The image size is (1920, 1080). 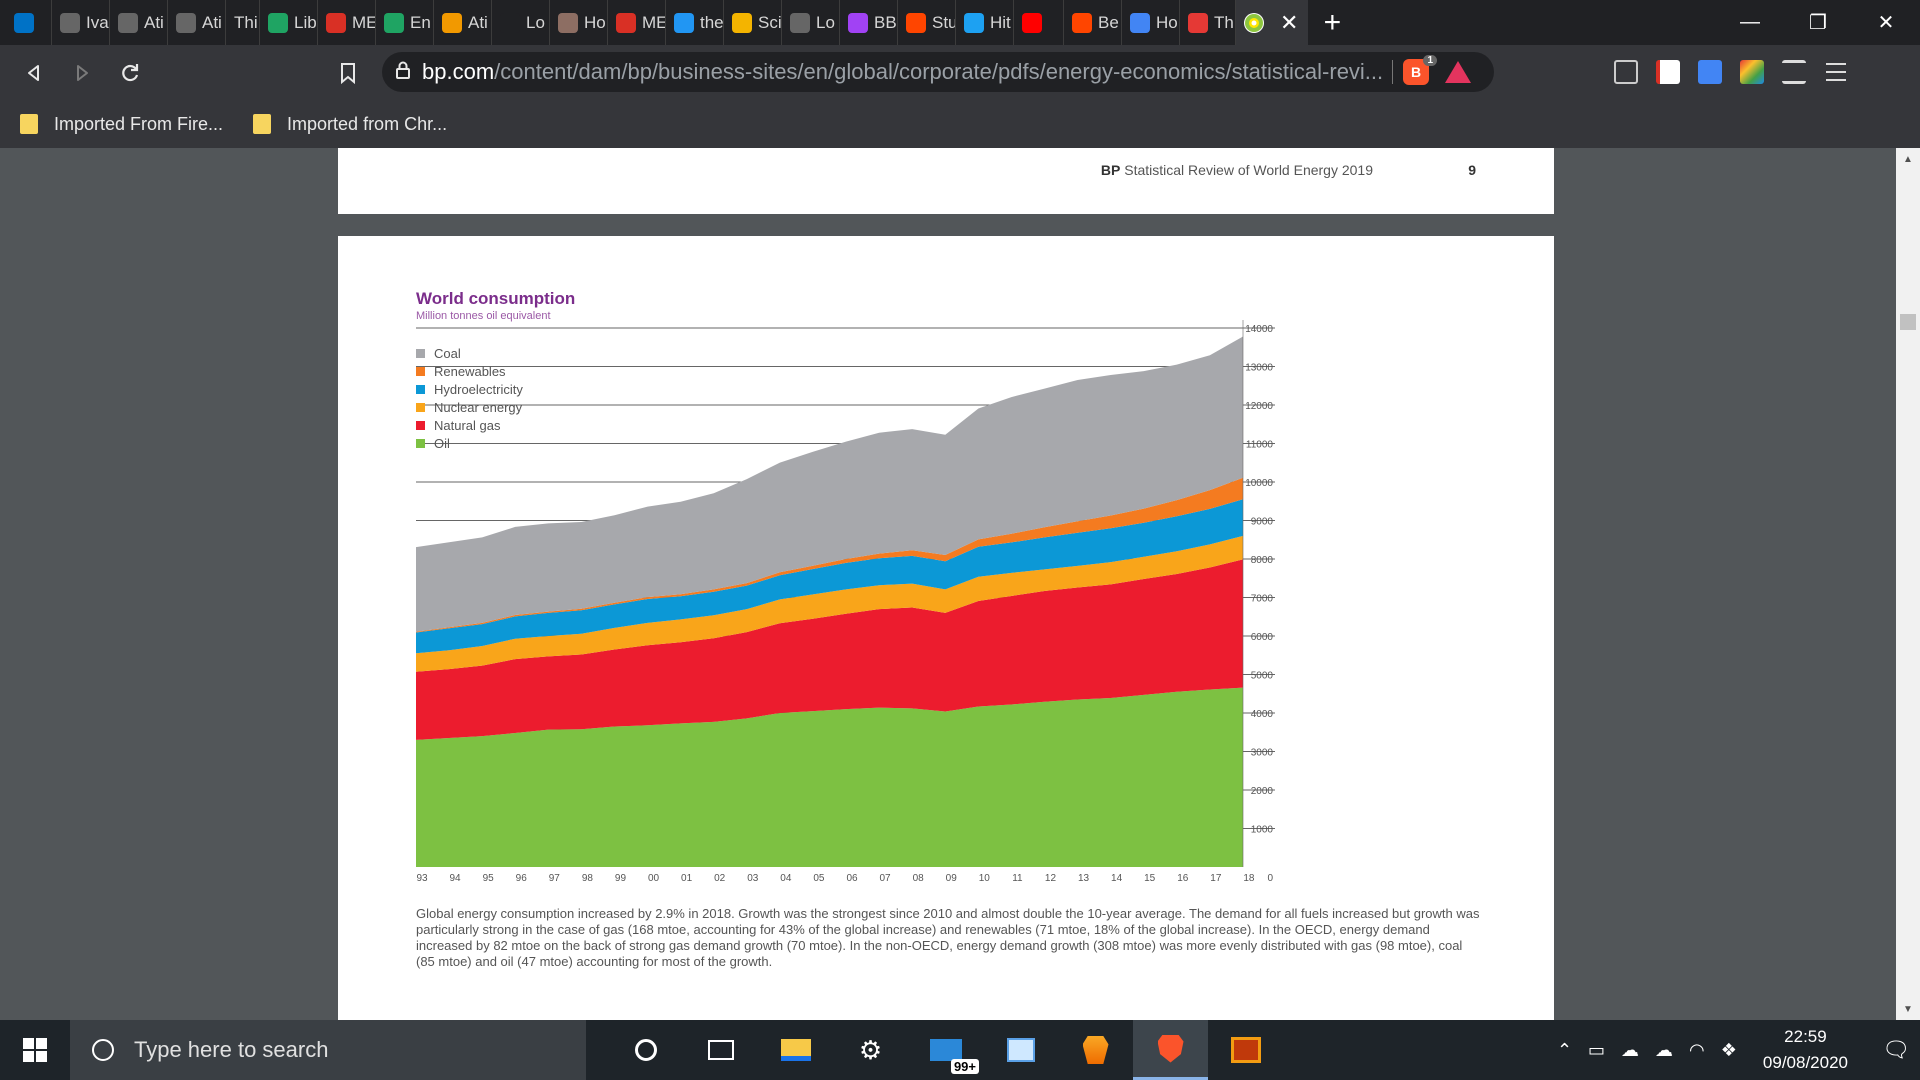 I want to click on restore-button: ❐, so click(x=1818, y=23).